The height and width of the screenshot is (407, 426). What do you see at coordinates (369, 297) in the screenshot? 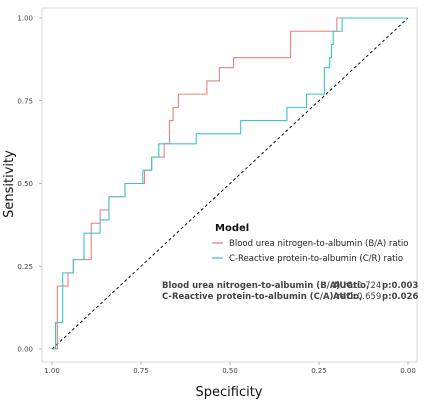
I see `annotation-auc-value-2: 0.659` at bounding box center [369, 297].